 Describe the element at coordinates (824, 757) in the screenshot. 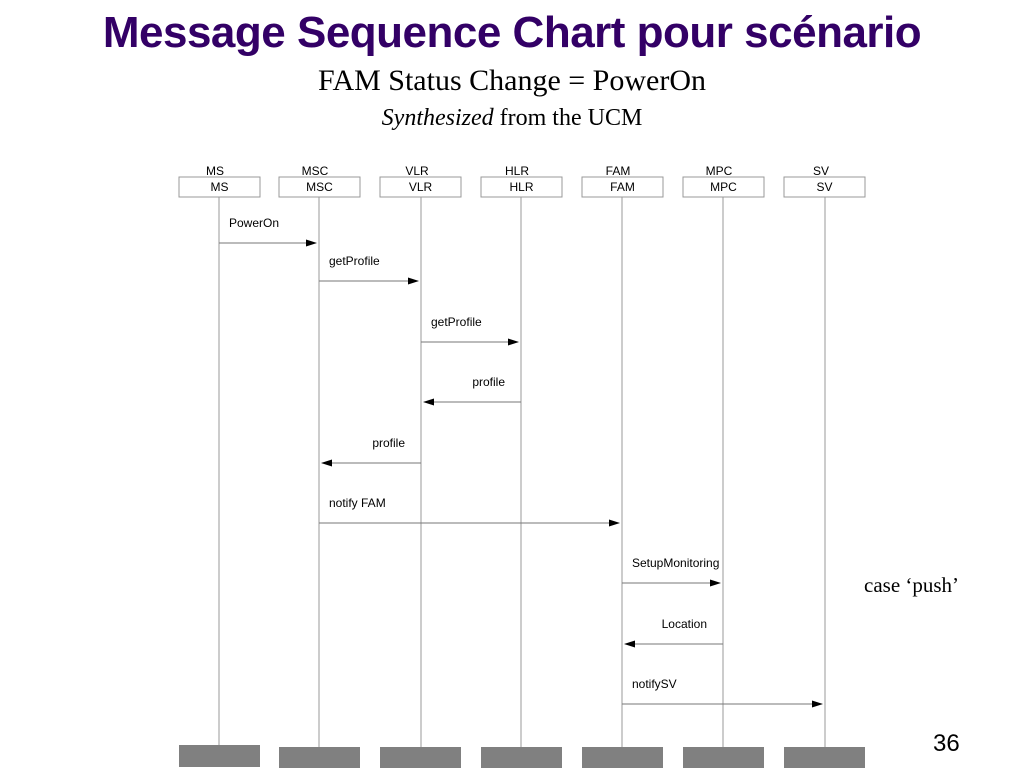

I see `entity-end-sv` at that location.